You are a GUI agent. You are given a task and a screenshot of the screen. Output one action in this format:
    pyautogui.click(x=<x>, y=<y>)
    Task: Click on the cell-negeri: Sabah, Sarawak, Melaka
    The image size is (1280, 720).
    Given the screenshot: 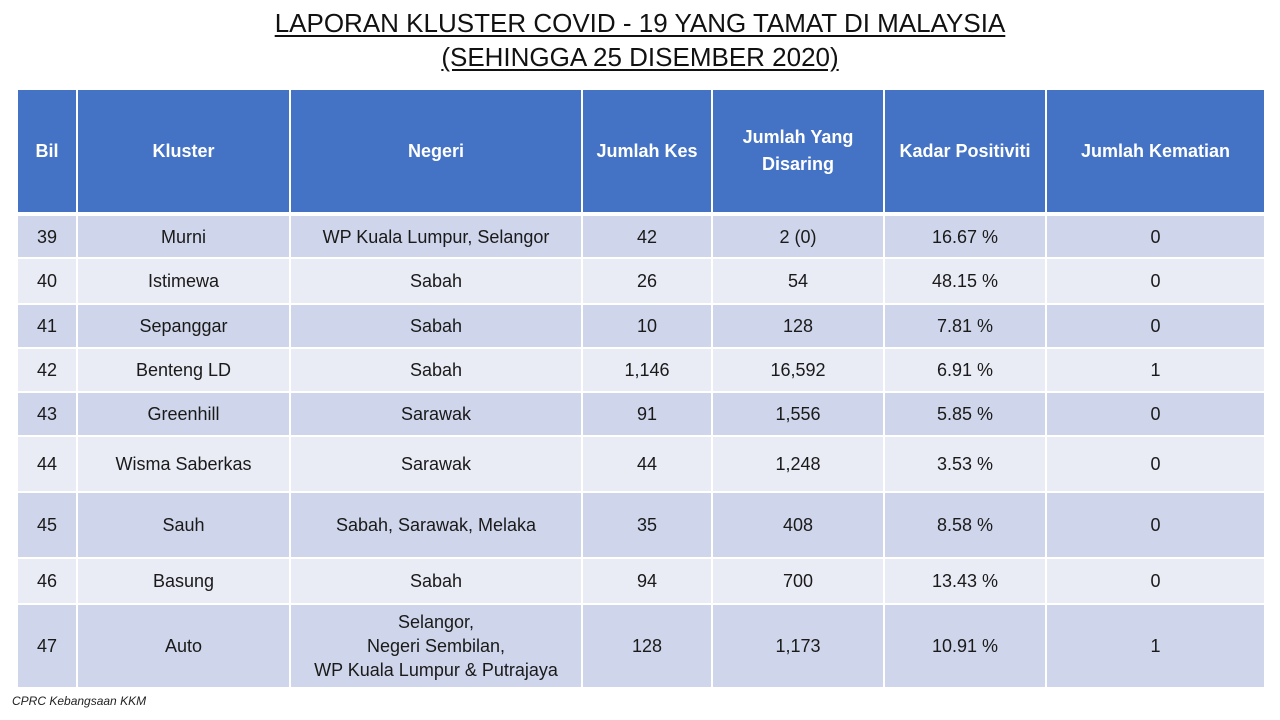 What is the action you would take?
    pyautogui.click(x=436, y=525)
    